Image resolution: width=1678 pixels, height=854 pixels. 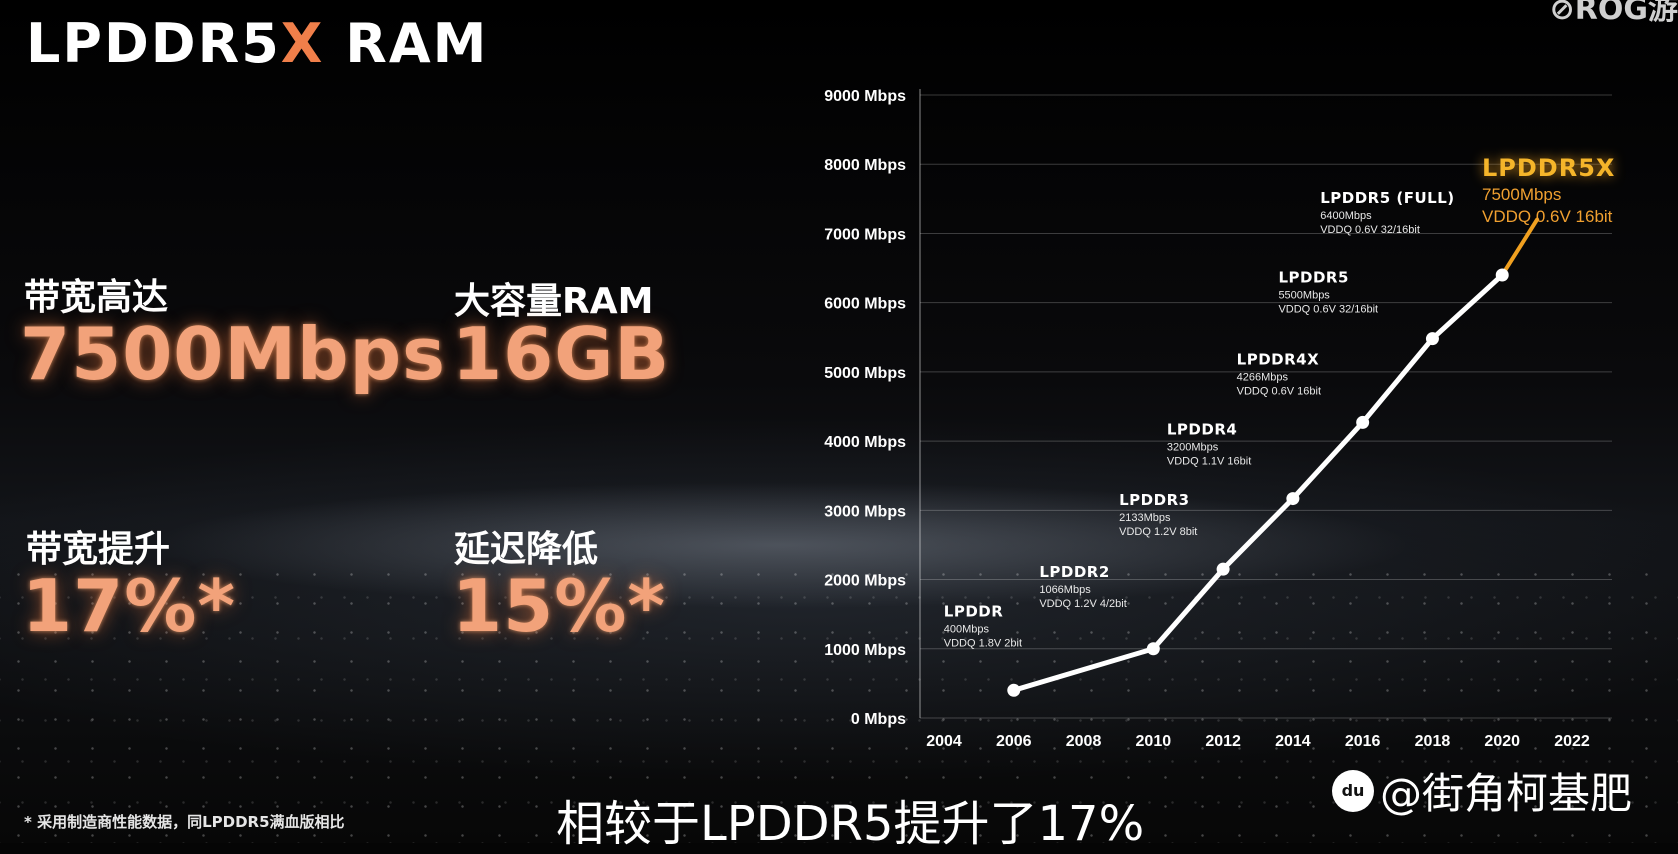 I want to click on stat-latency-label: 延迟降低, so click(x=526, y=549).